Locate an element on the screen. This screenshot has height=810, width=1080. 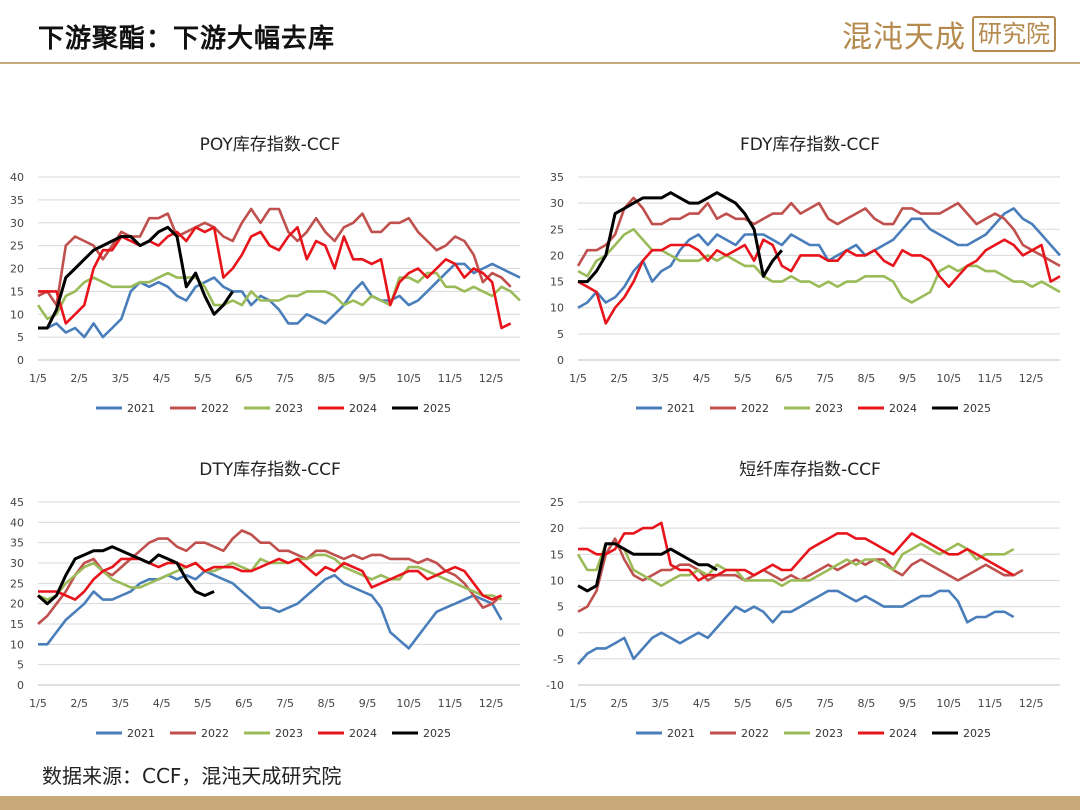
chart-title: DTY库存指数-CCF is located at coordinates (270, 470).